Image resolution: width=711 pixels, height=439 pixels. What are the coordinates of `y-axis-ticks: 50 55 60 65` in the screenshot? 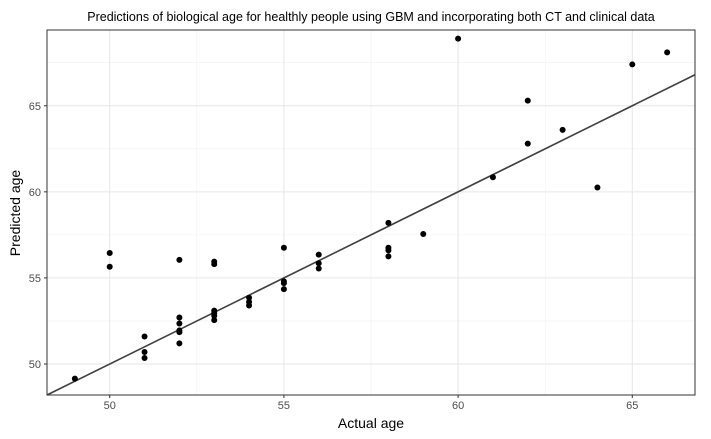 It's located at (38, 236).